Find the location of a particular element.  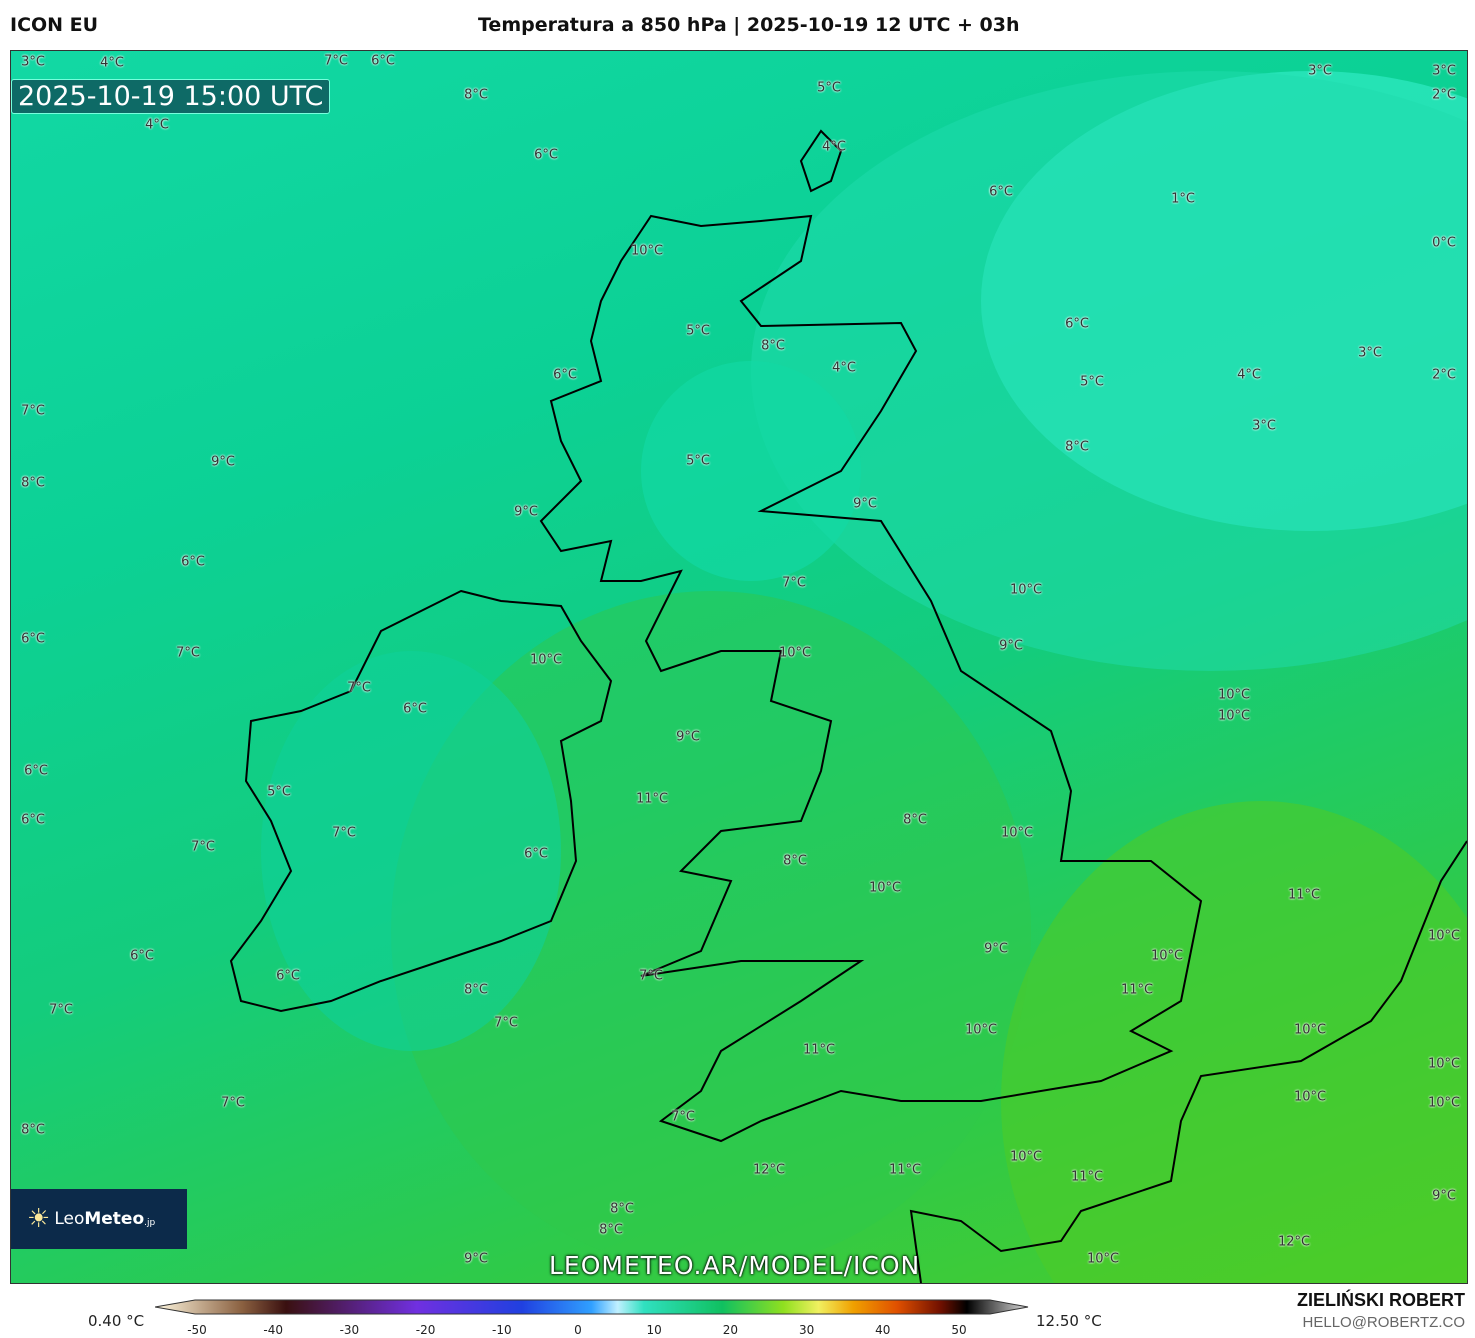

author-email: HELLO@ROBERTZ.CO is located at coordinates (1383, 1322).